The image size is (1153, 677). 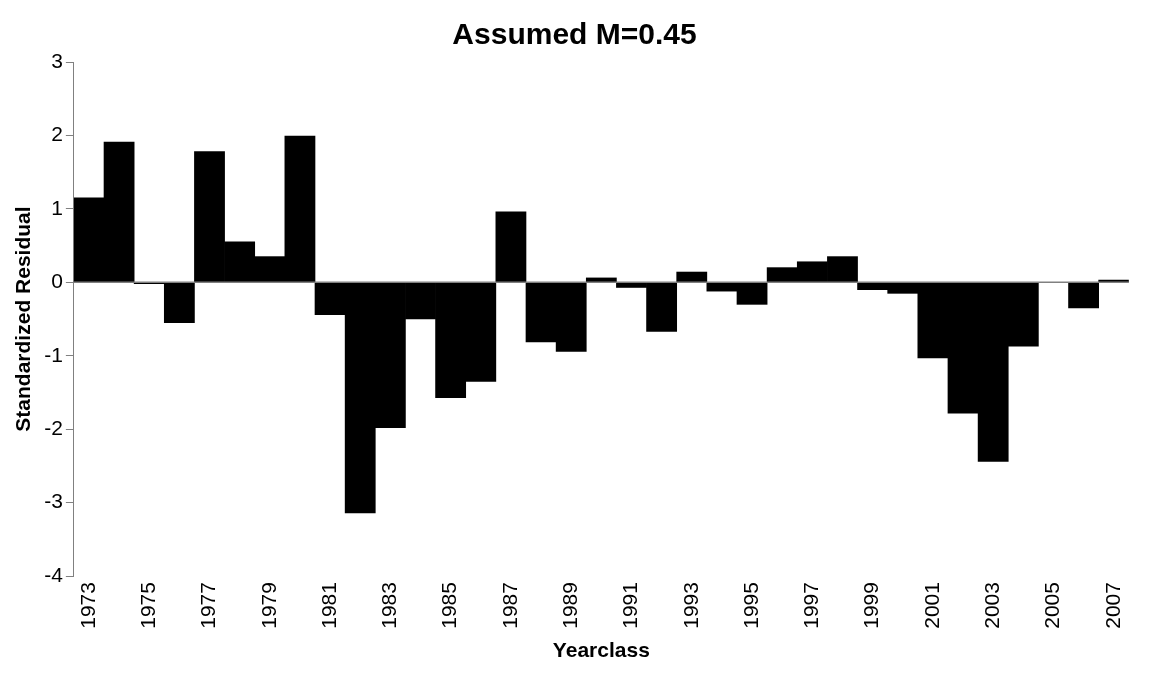 I want to click on x-tick-label: 1997, so click(x=811, y=605).